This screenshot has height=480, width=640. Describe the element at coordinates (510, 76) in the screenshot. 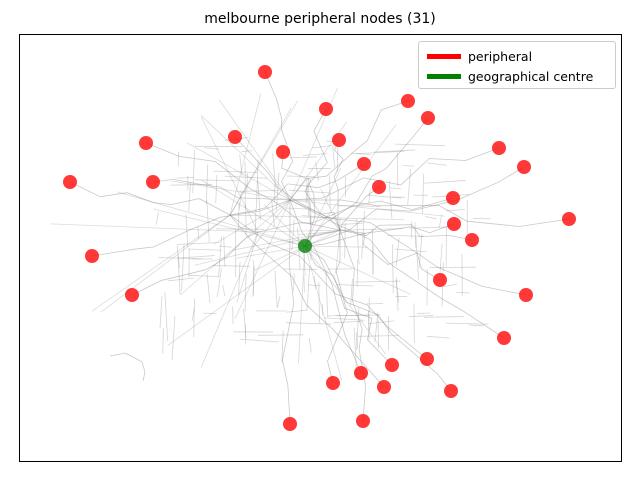

I see `legend-item-centre: geographical centre` at that location.